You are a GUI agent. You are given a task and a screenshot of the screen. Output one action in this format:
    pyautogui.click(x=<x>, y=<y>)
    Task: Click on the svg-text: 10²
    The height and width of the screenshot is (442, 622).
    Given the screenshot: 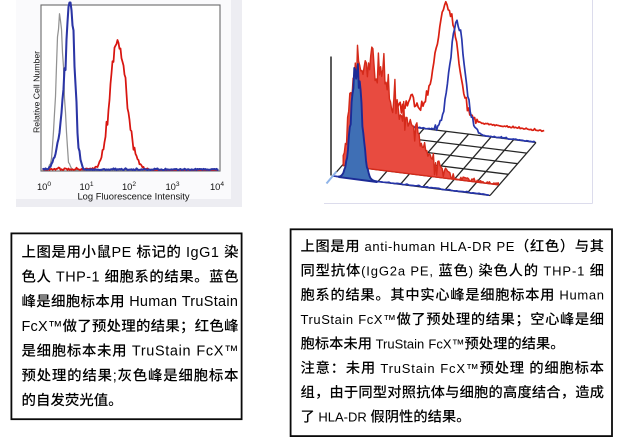 What is the action you would take?
    pyautogui.click(x=129, y=186)
    